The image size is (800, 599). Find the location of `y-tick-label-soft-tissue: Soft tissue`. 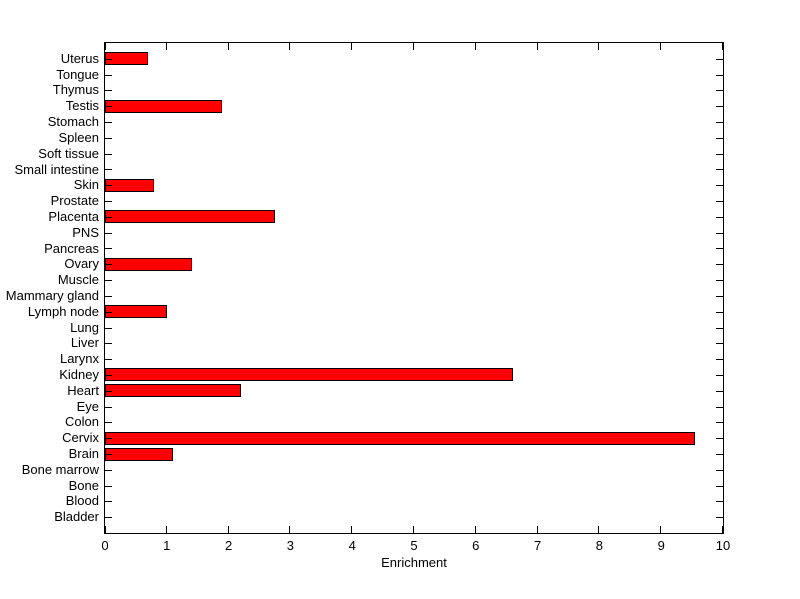

y-tick-label-soft-tissue: Soft tissue is located at coordinates (68, 153).